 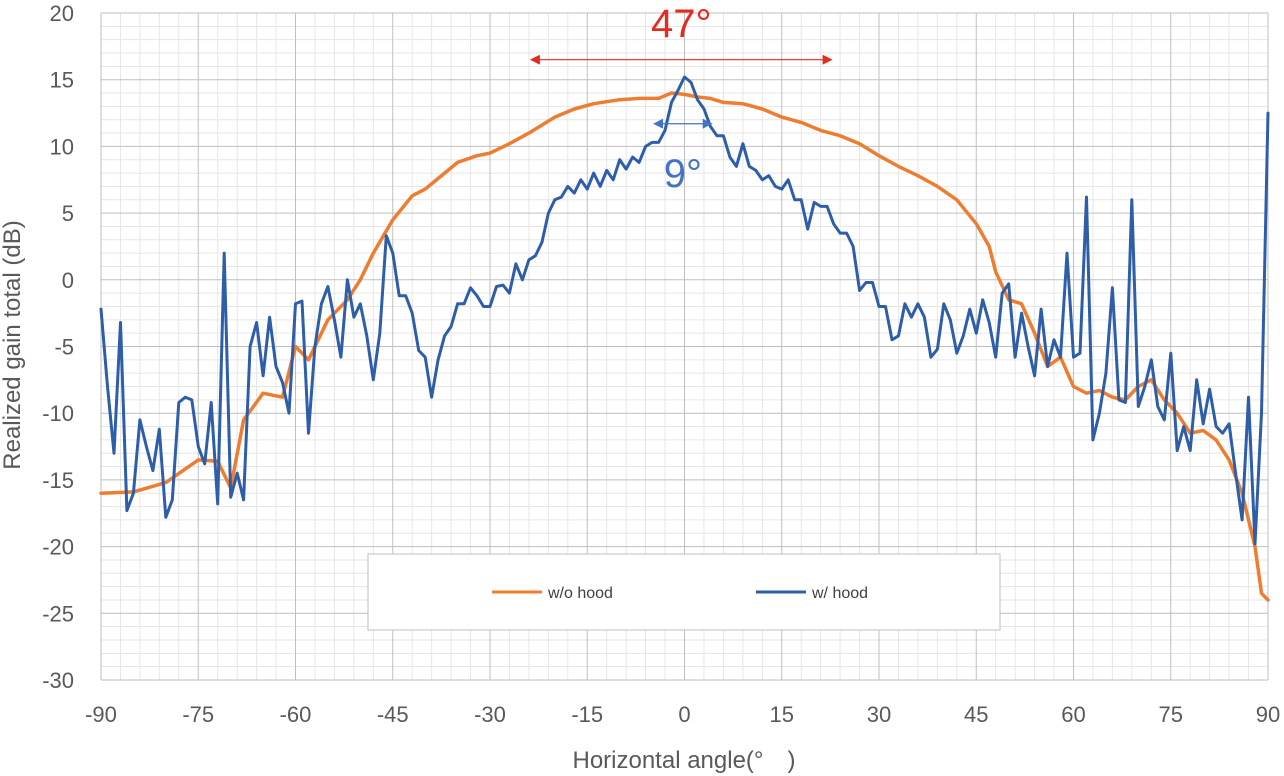 What do you see at coordinates (101, 714) in the screenshot?
I see `x-tick-label: -90` at bounding box center [101, 714].